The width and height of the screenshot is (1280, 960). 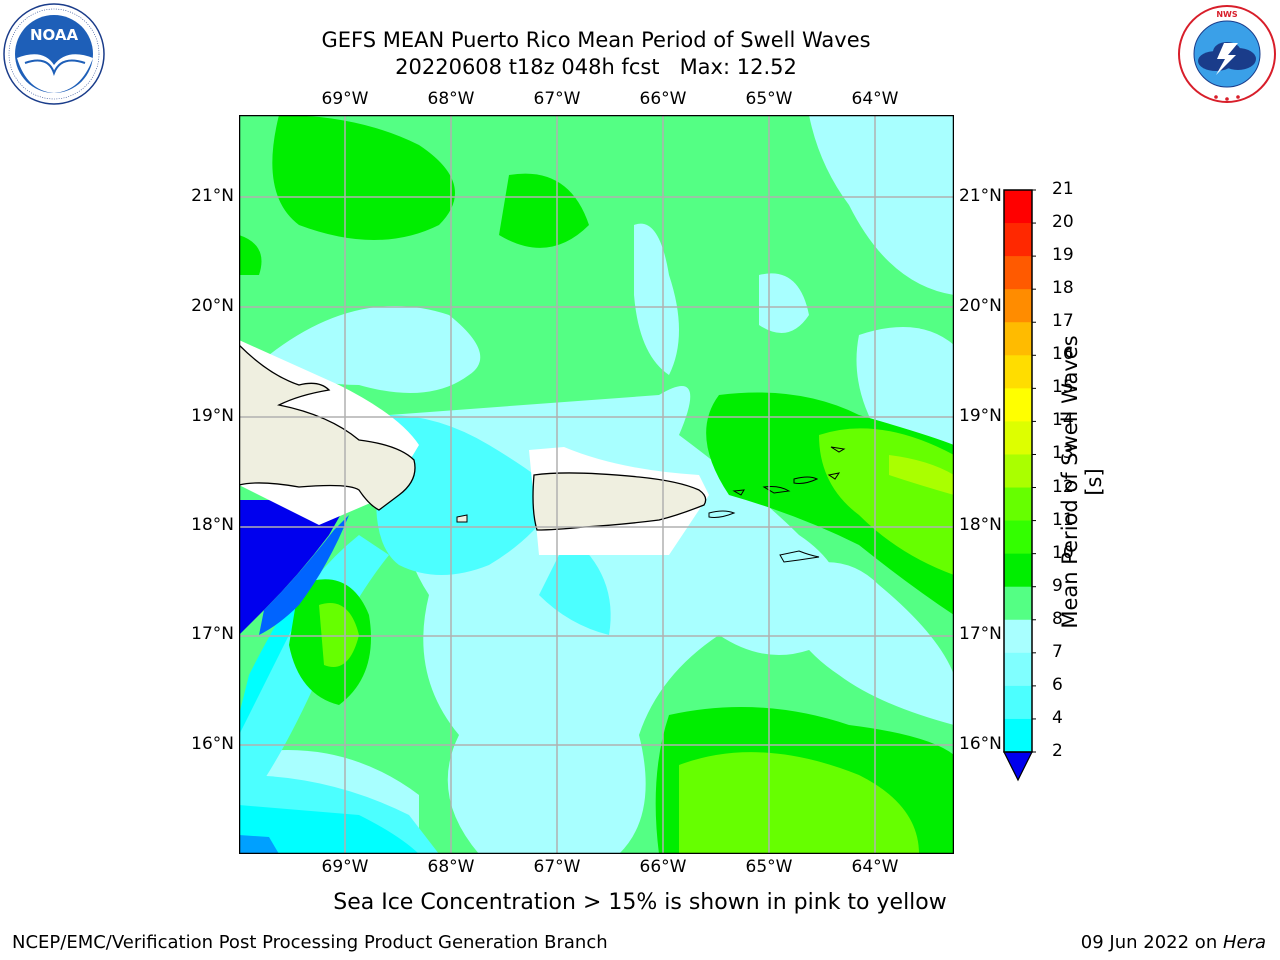 What do you see at coordinates (54, 35) in the screenshot?
I see `svg-text: NOAA` at bounding box center [54, 35].